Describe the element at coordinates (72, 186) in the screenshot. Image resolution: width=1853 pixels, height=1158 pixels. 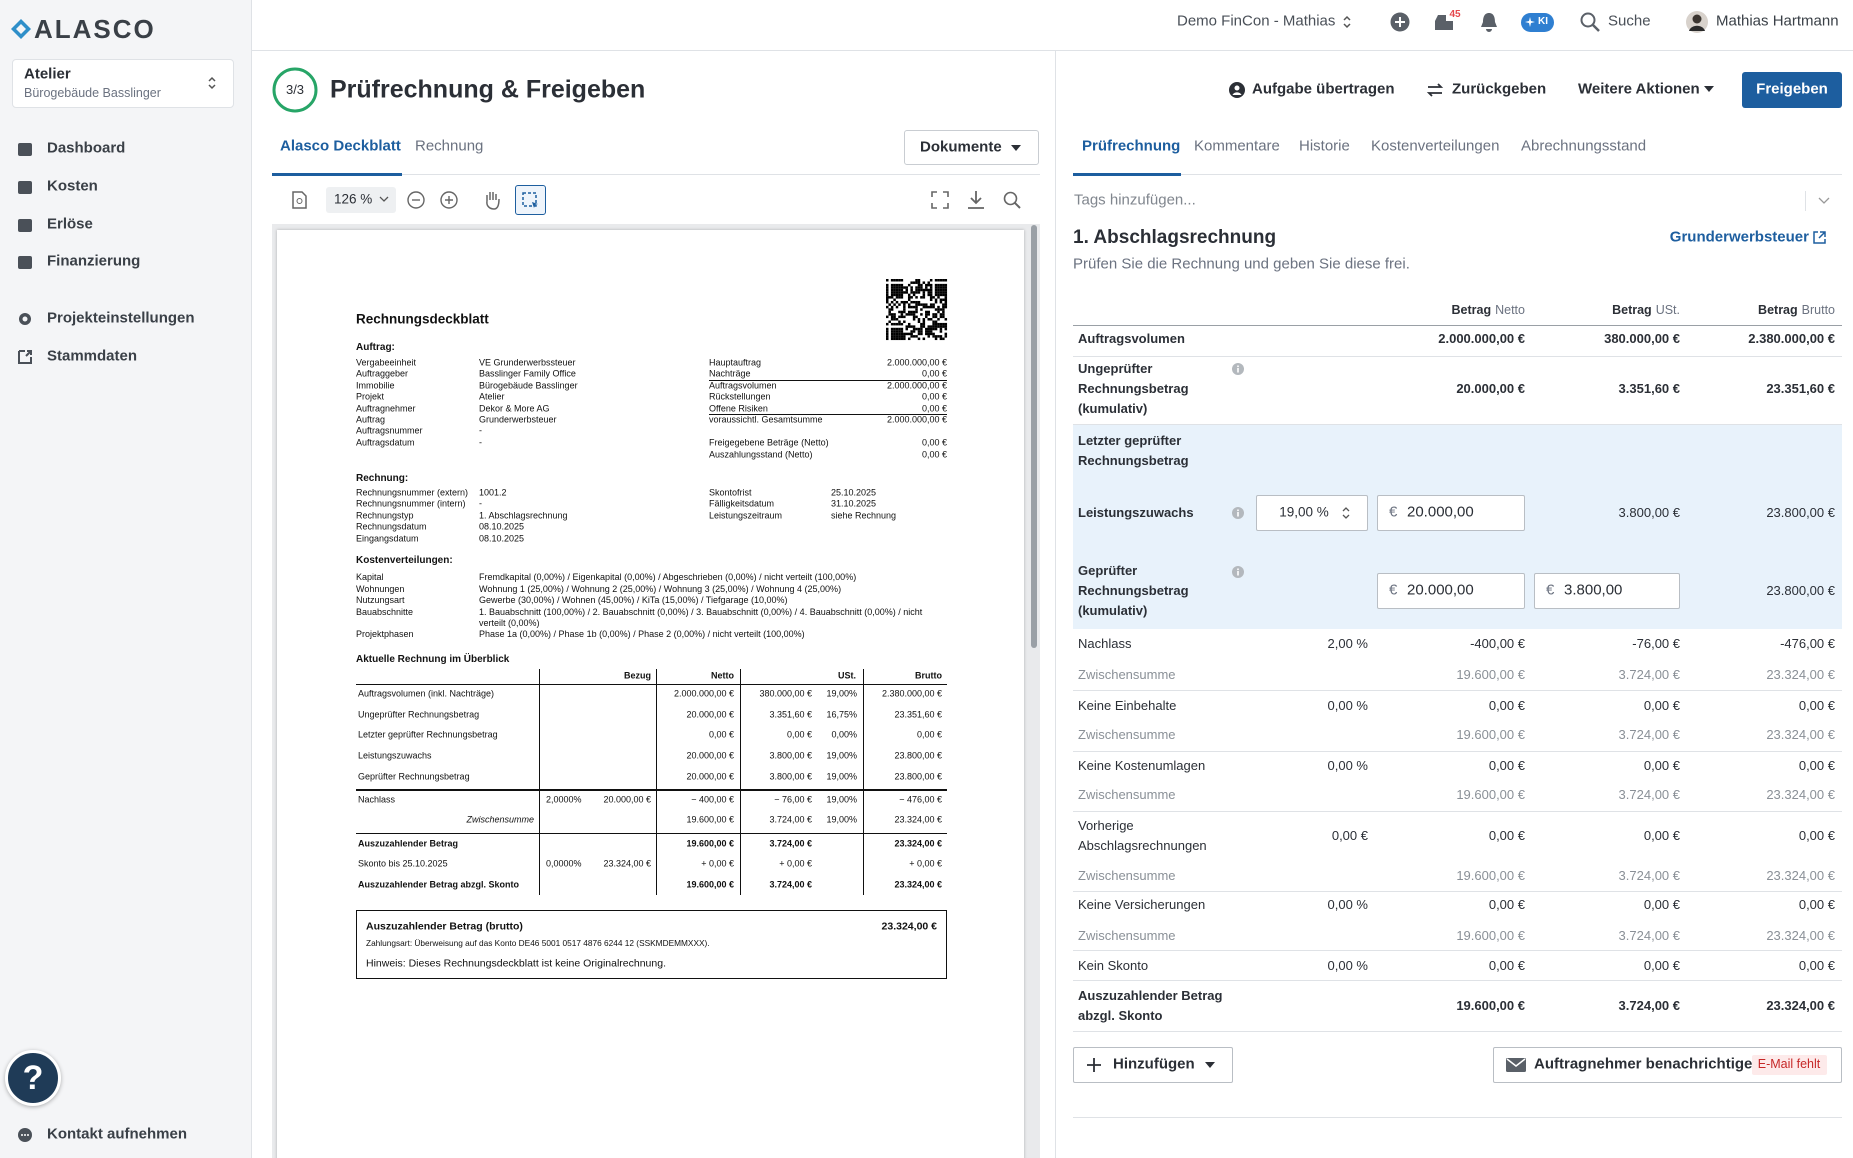
I see `nav-item: Kosten` at that location.